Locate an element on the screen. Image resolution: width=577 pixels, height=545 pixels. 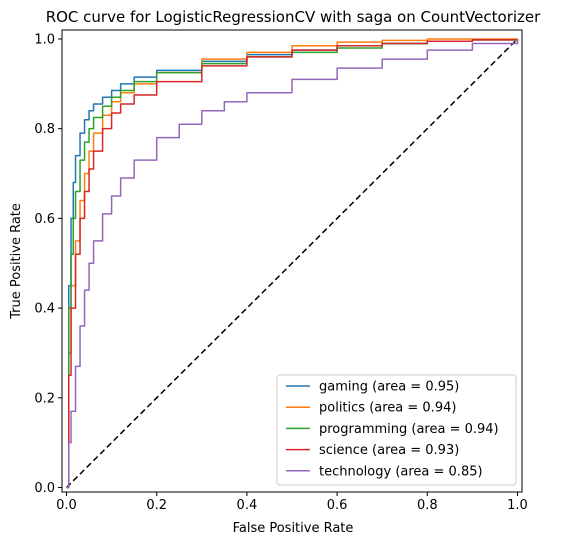
x-axis-label: False Positive Rate is located at coordinates (293, 528).